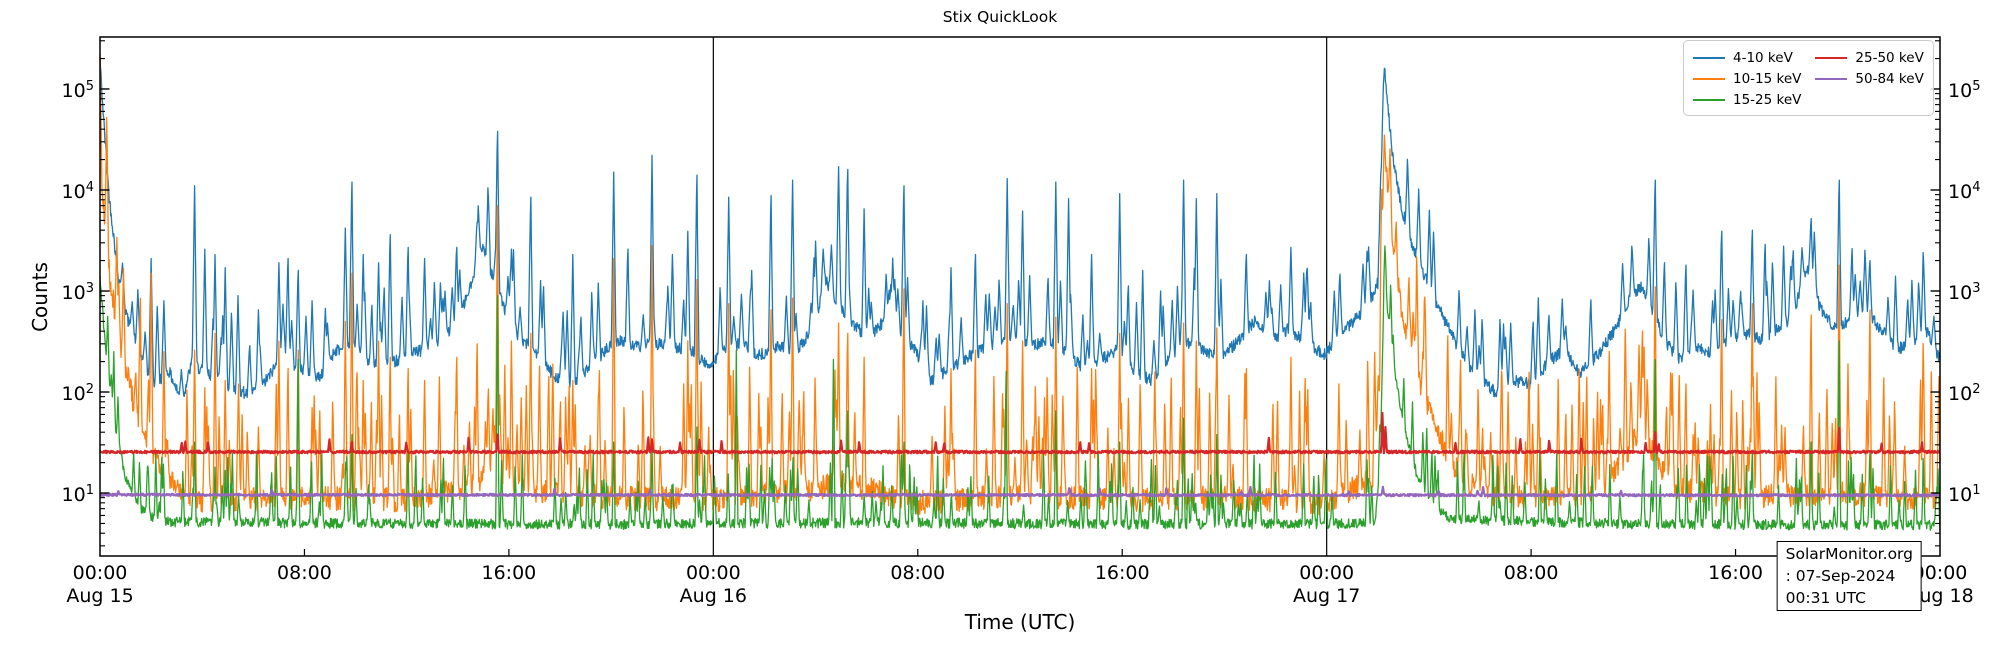  What do you see at coordinates (1763, 57) in the screenshot?
I see `legend-label: 4-10 keV` at bounding box center [1763, 57].